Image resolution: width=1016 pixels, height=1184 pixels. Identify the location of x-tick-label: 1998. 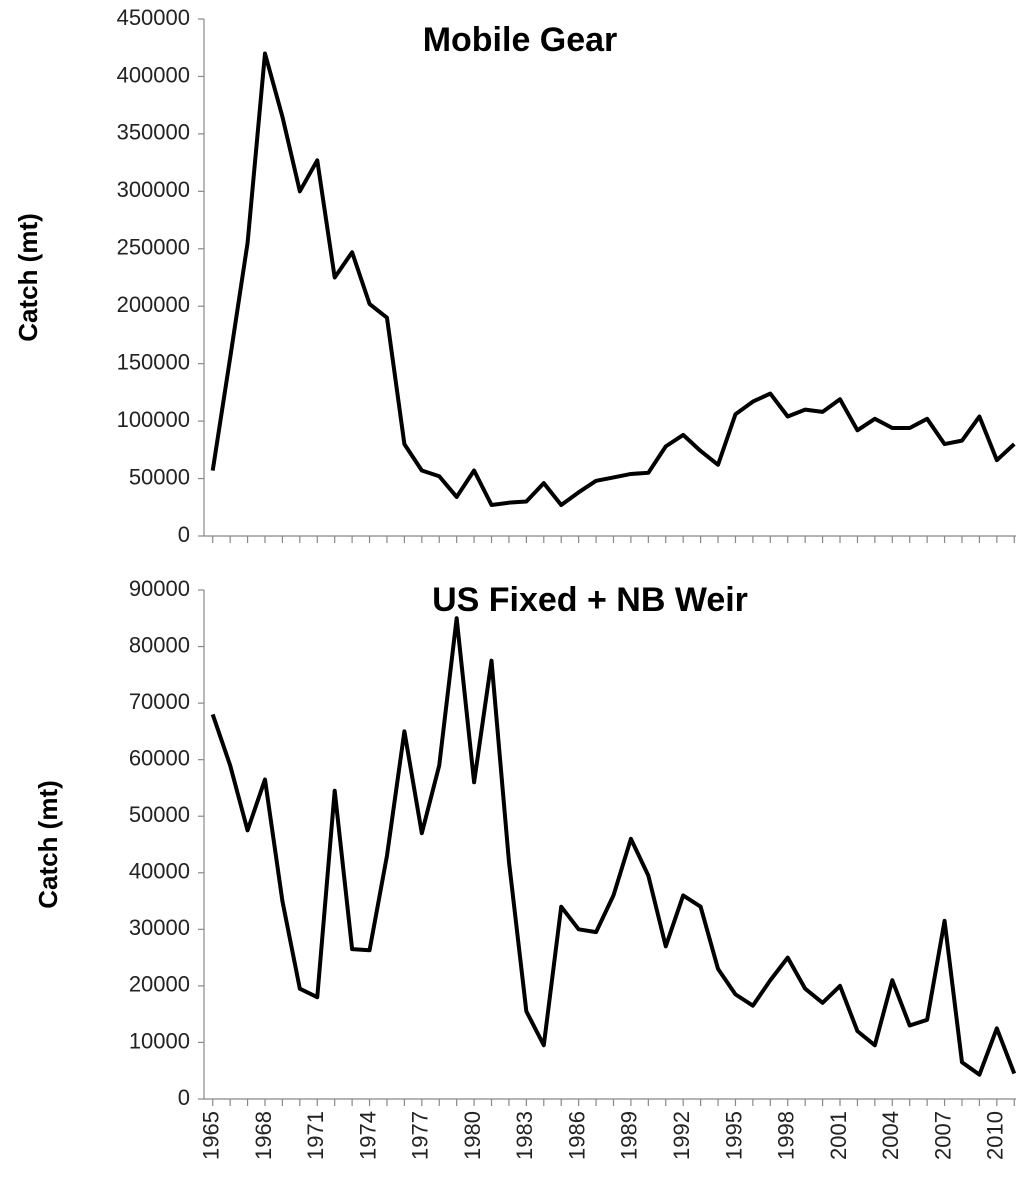
(786, 1135).